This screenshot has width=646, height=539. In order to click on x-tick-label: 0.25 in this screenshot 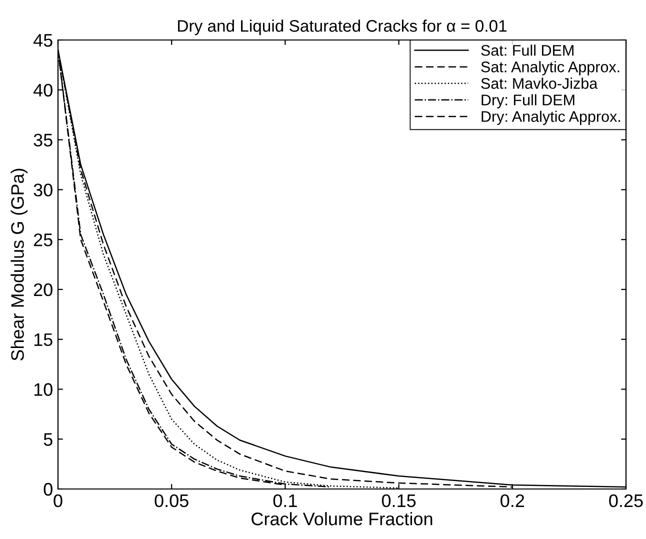, I will do `click(626, 501)`.